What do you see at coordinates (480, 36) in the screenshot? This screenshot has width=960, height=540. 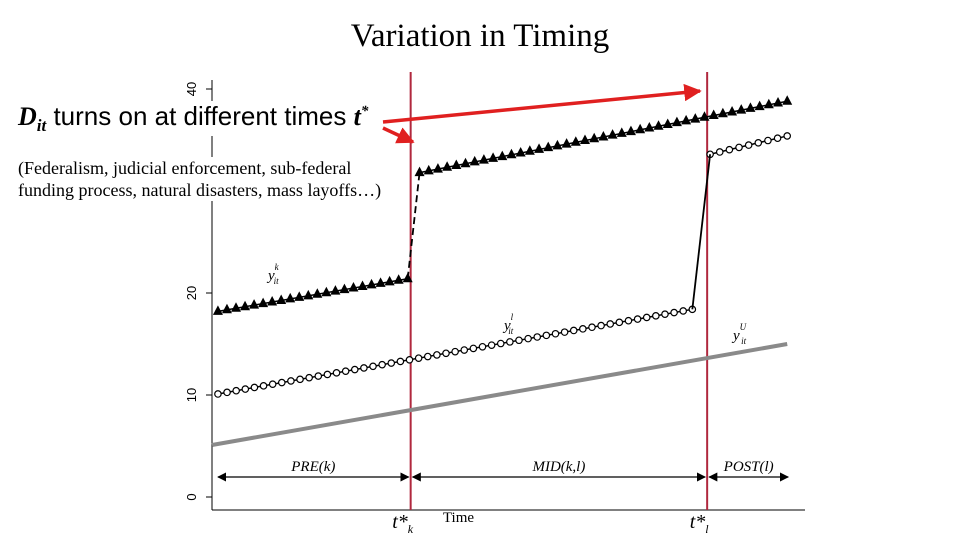 I see `chart-title: Variation in Timing` at bounding box center [480, 36].